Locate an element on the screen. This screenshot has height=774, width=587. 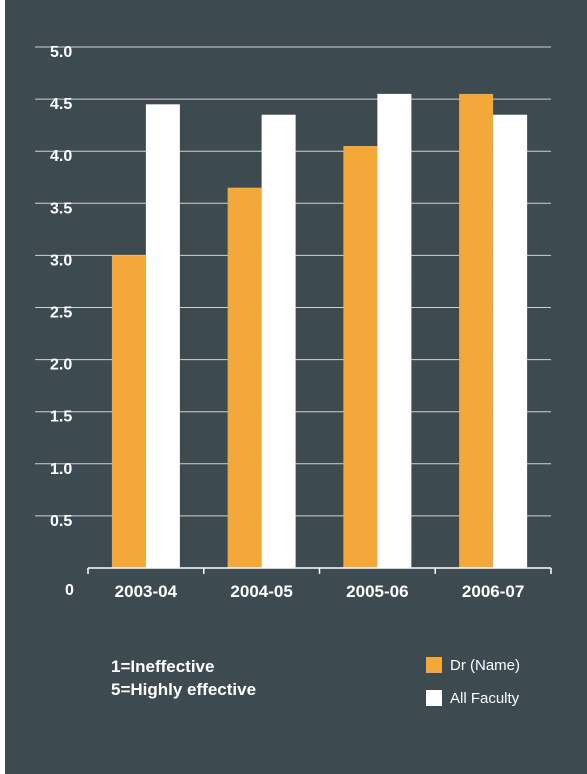
y-tick-label: 1.0 is located at coordinates (61, 469).